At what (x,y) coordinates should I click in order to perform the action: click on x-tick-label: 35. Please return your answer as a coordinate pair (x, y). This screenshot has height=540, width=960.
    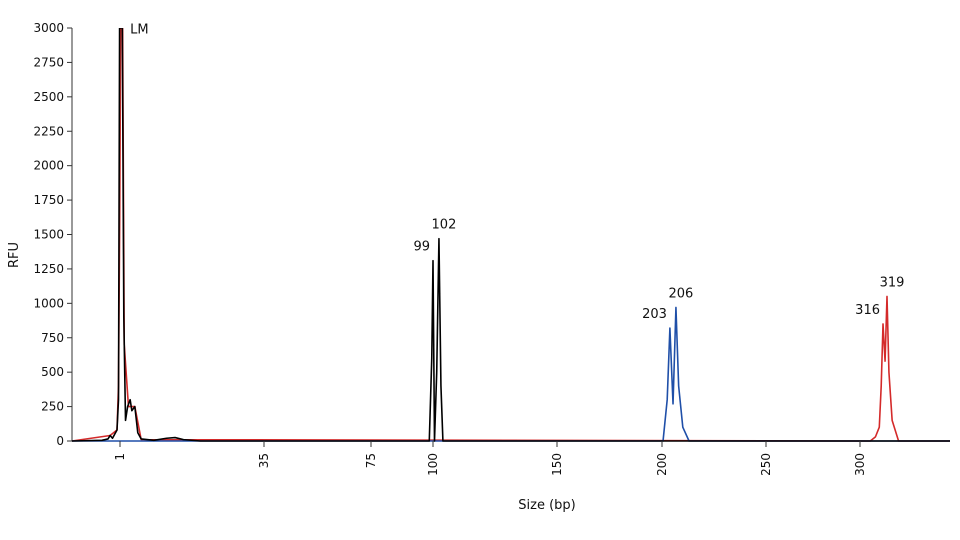
    Looking at the image, I should click on (264, 460).